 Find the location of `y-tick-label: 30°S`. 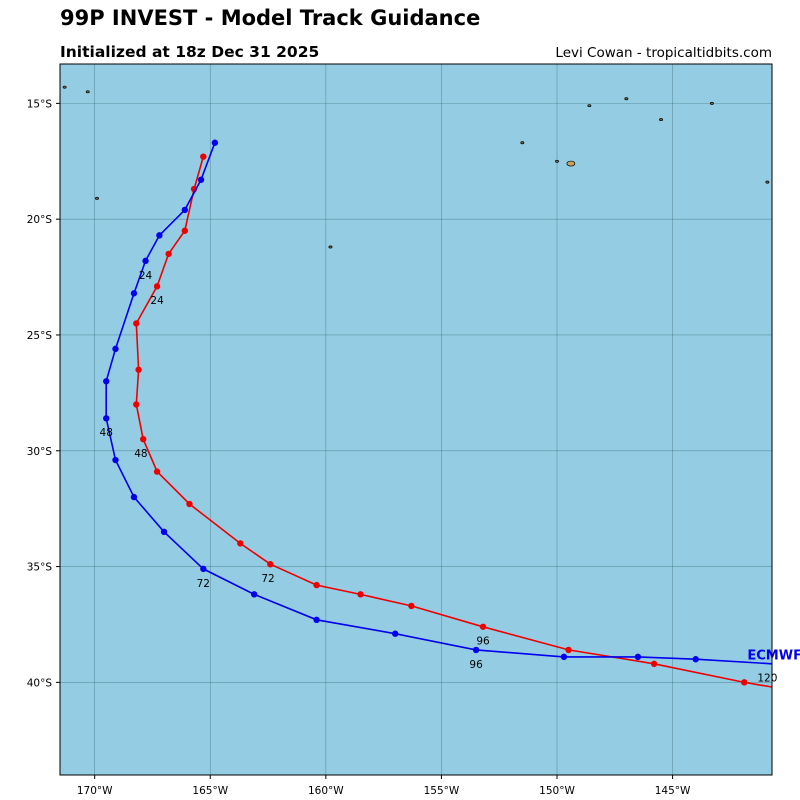

y-tick-label: 30°S is located at coordinates (40, 452).